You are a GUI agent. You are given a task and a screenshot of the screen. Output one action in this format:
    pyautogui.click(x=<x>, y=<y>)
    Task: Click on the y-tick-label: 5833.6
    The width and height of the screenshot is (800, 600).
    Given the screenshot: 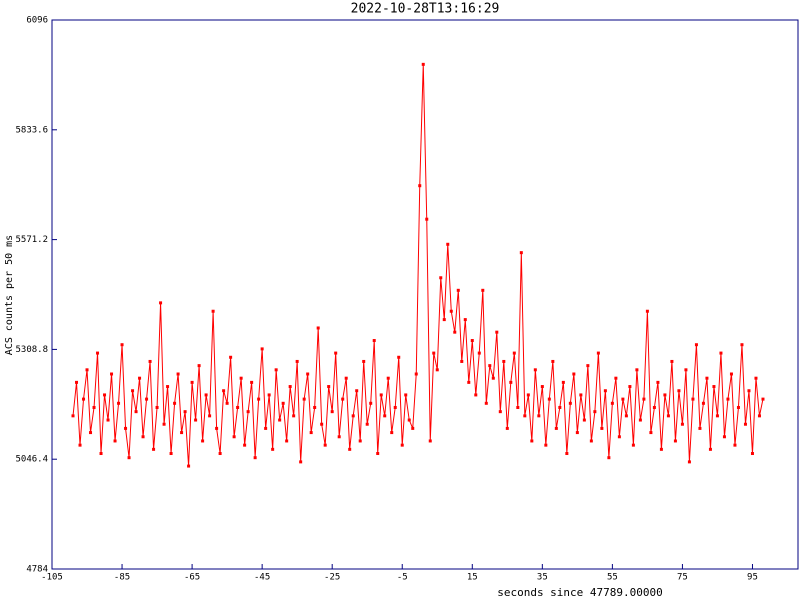 What is the action you would take?
    pyautogui.click(x=31, y=130)
    